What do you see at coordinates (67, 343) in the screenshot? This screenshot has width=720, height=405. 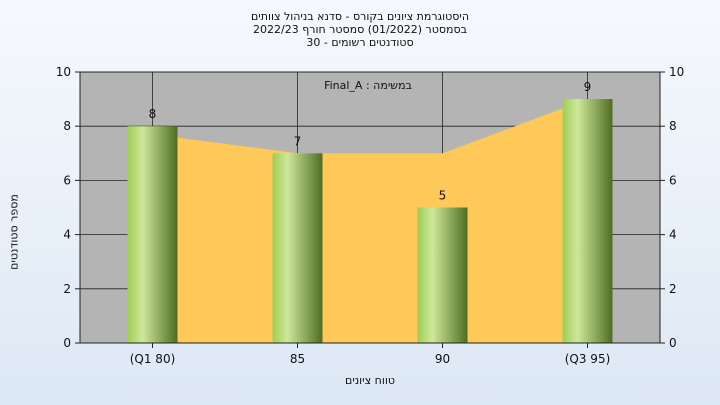 I see `y-tick-label-left: 0` at bounding box center [67, 343].